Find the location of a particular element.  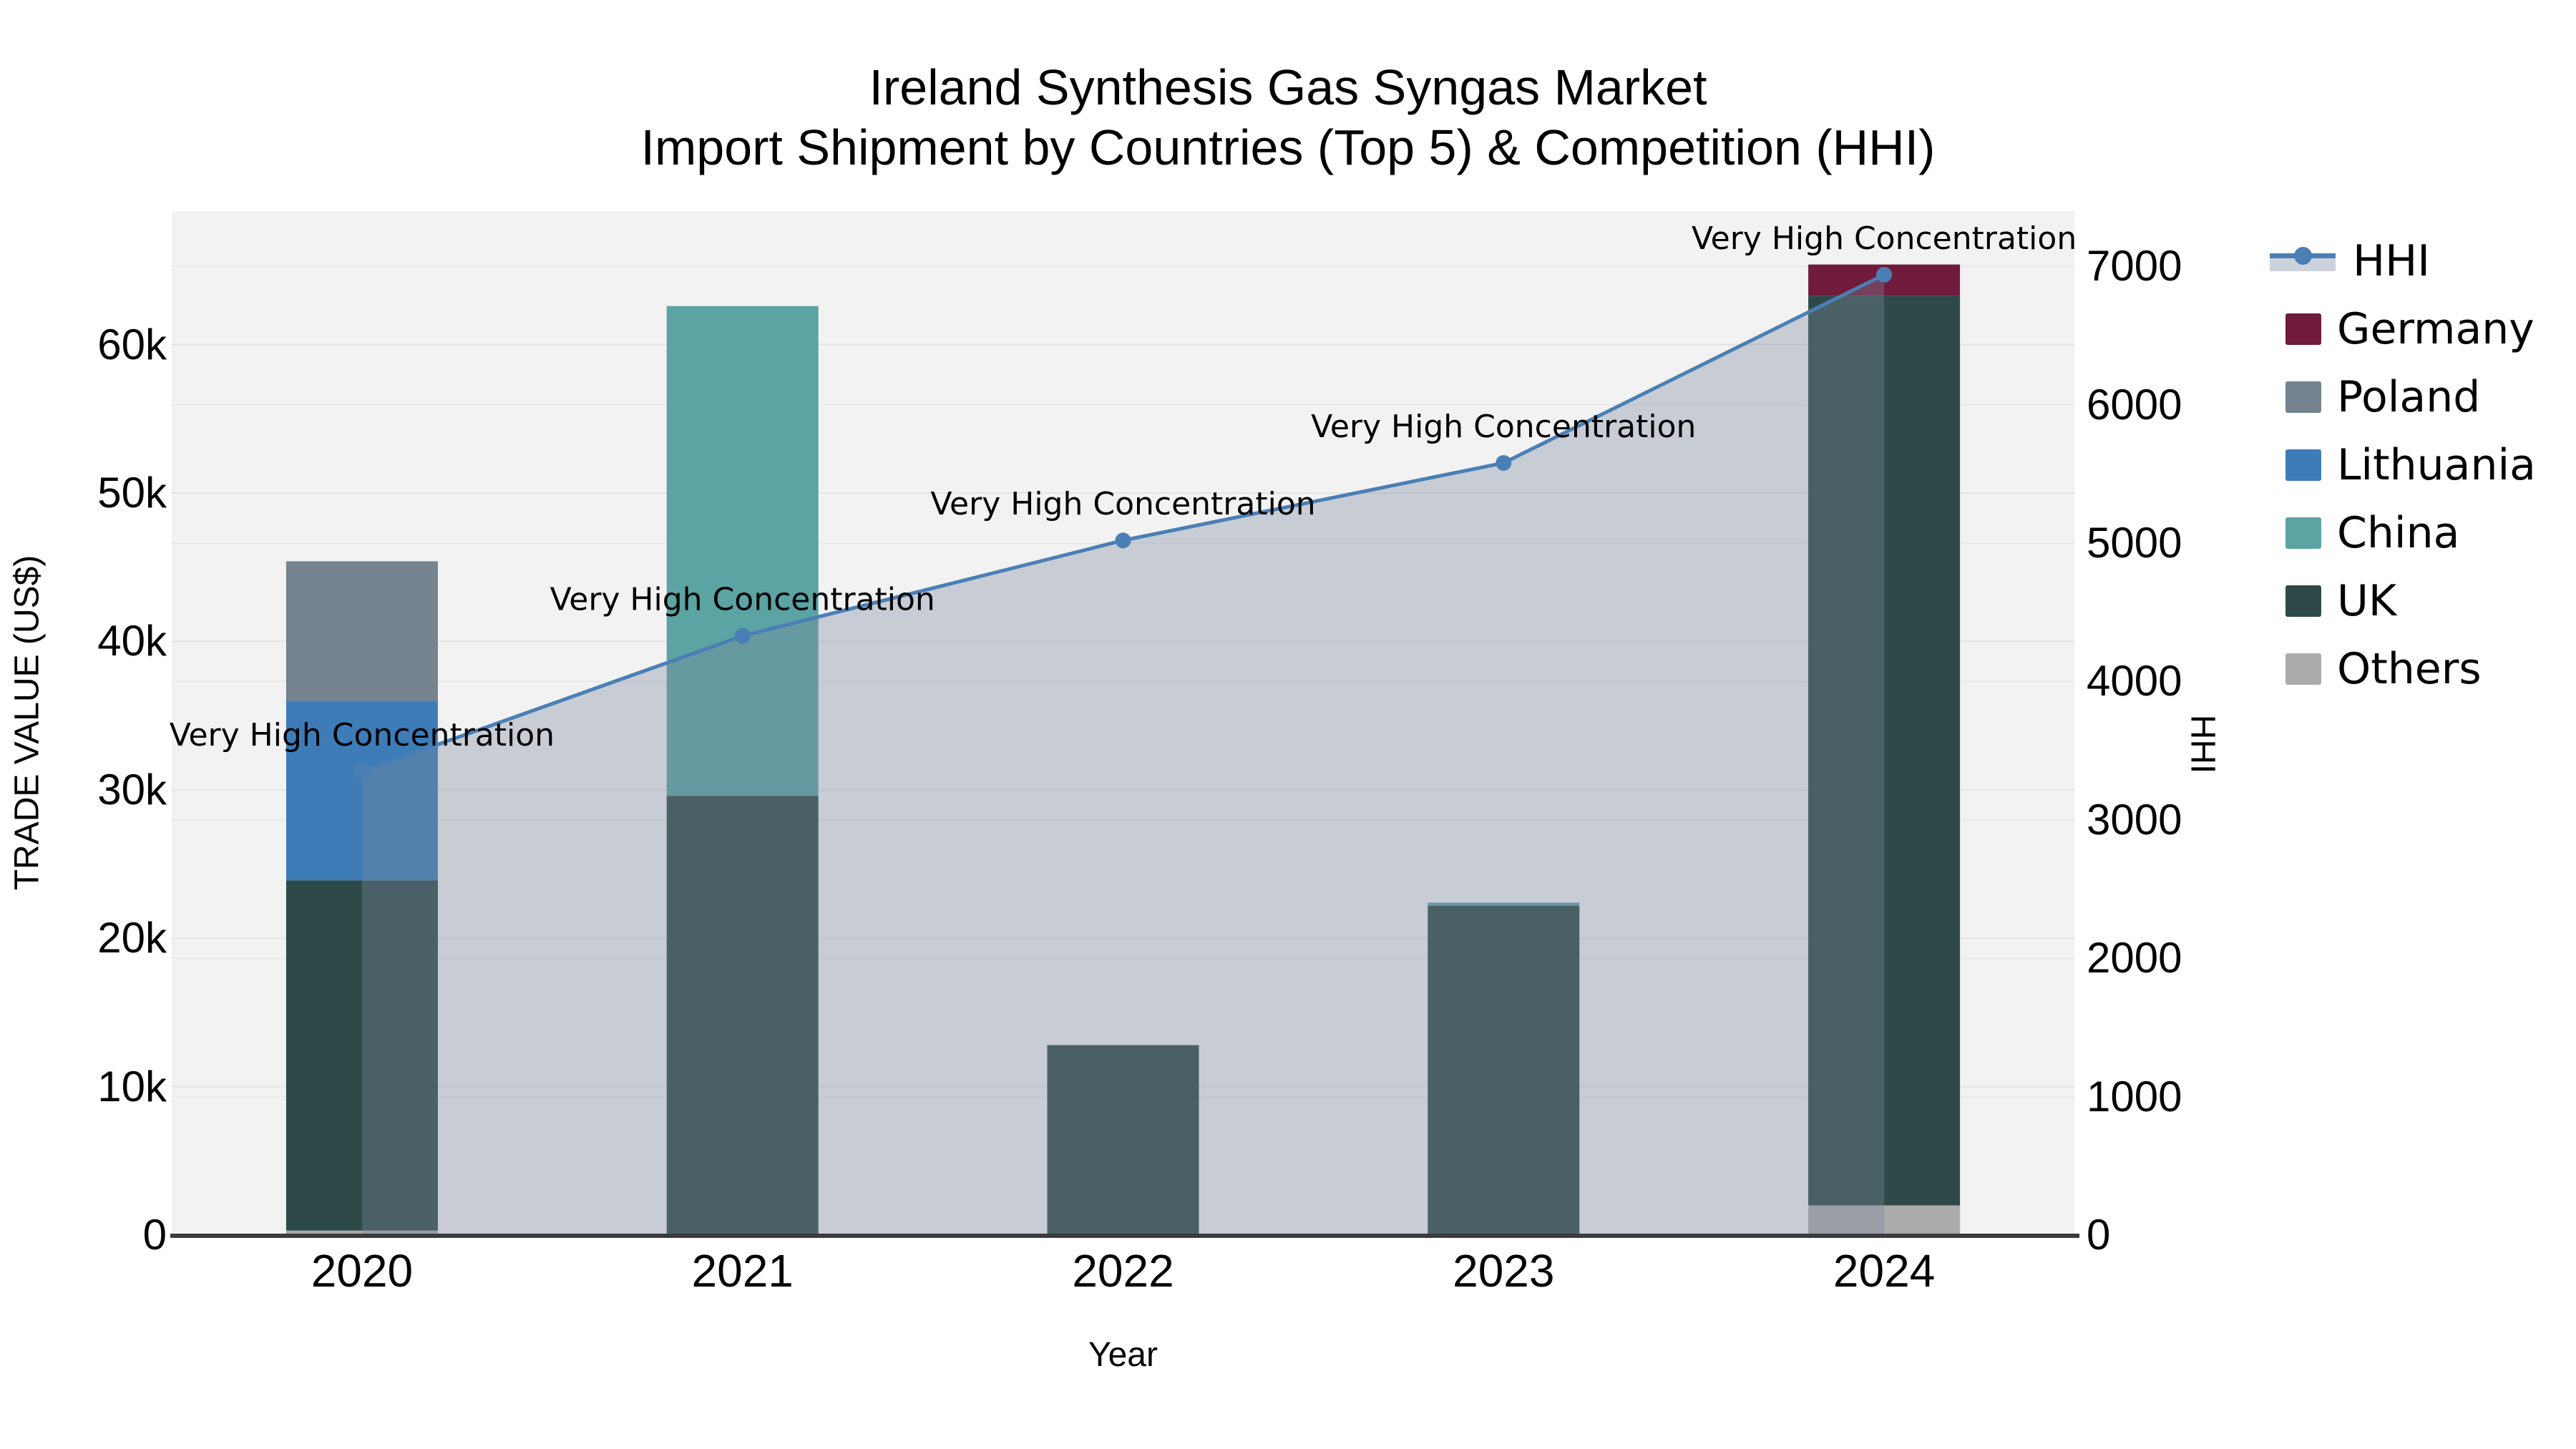

legend-item-lithuania: Lithuania is located at coordinates (2403, 465).